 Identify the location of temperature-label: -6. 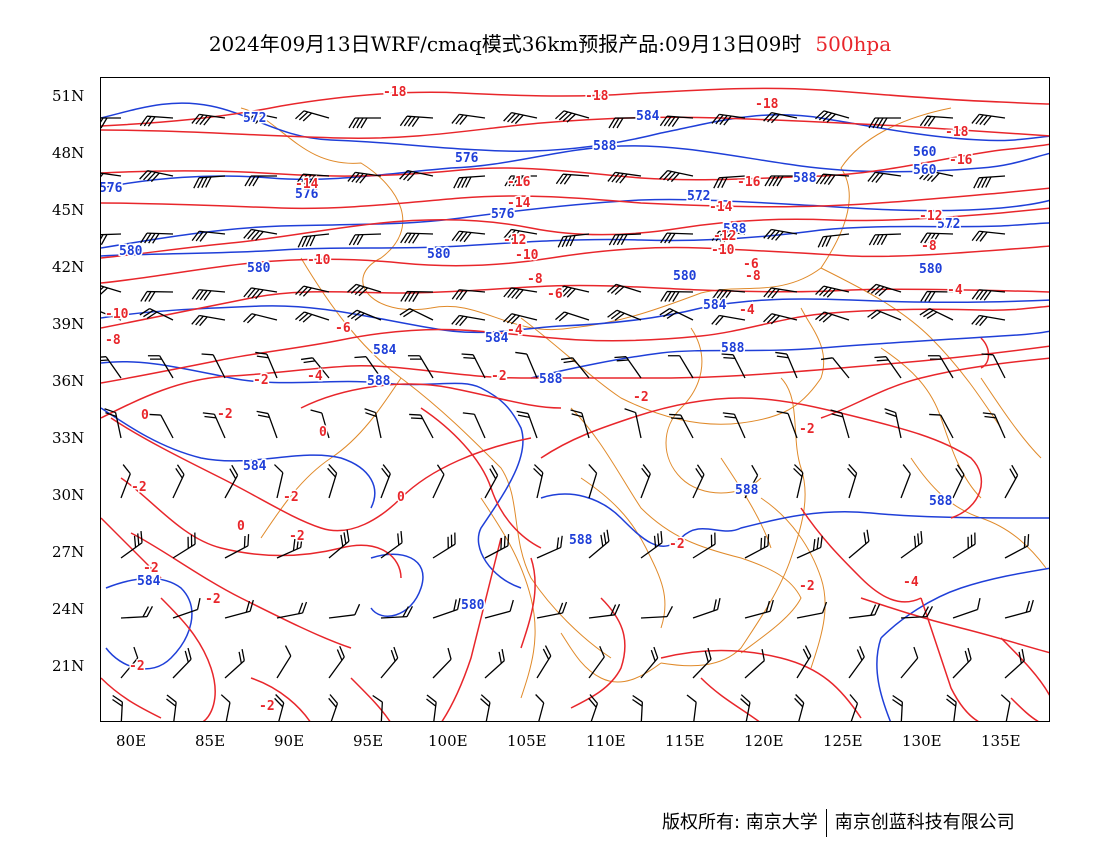
(555, 294).